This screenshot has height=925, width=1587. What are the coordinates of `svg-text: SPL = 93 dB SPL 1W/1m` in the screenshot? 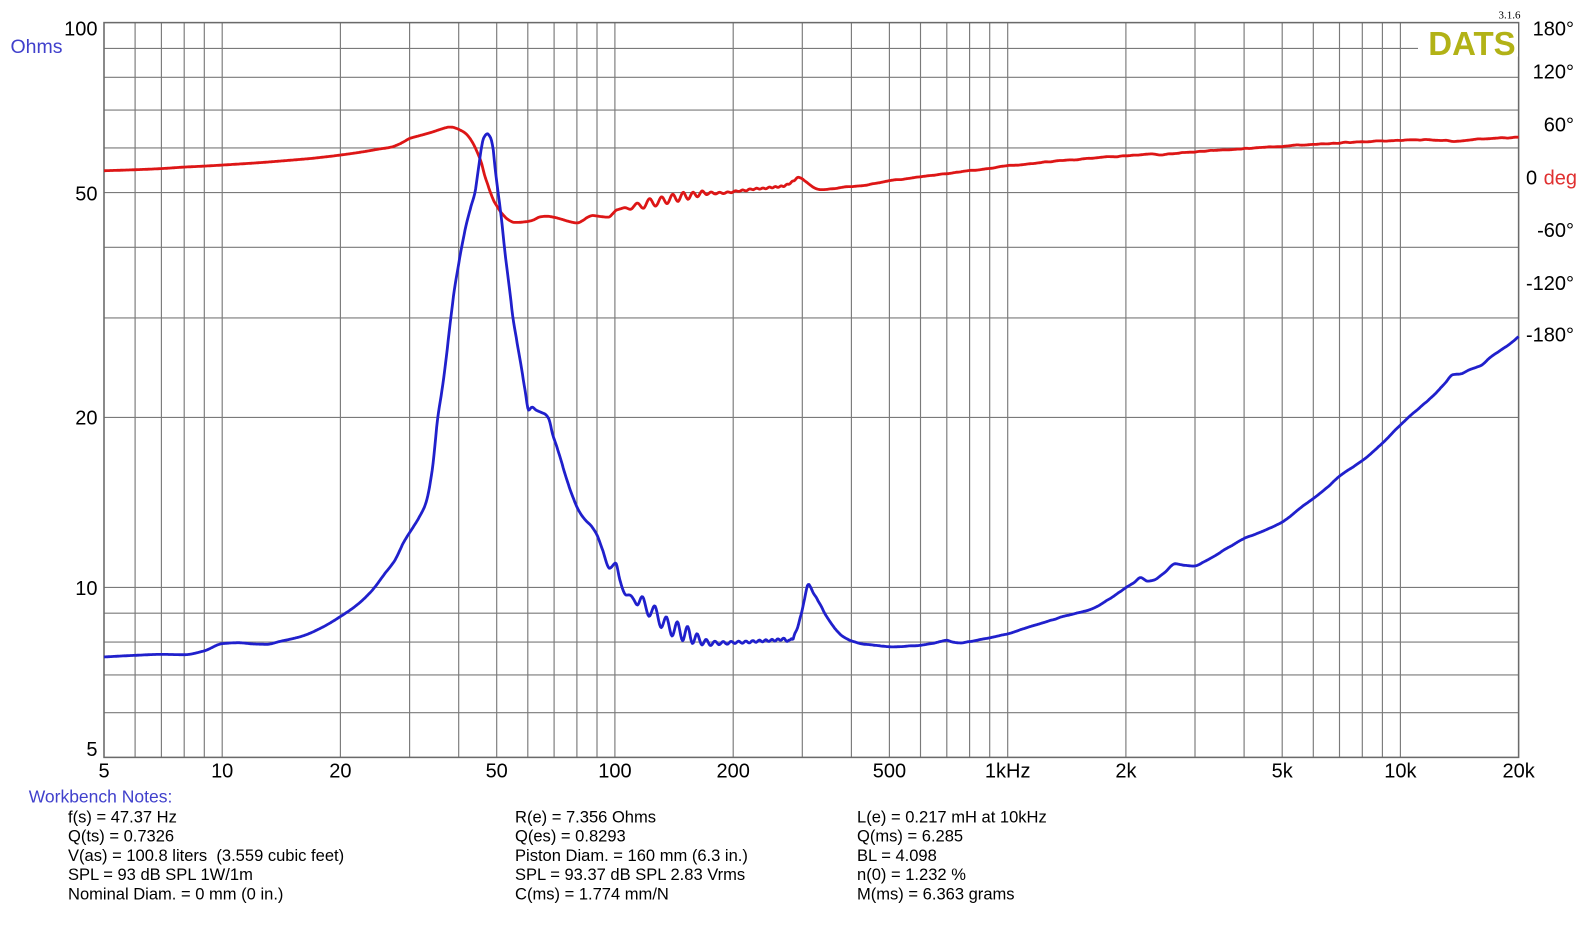 It's located at (160, 874).